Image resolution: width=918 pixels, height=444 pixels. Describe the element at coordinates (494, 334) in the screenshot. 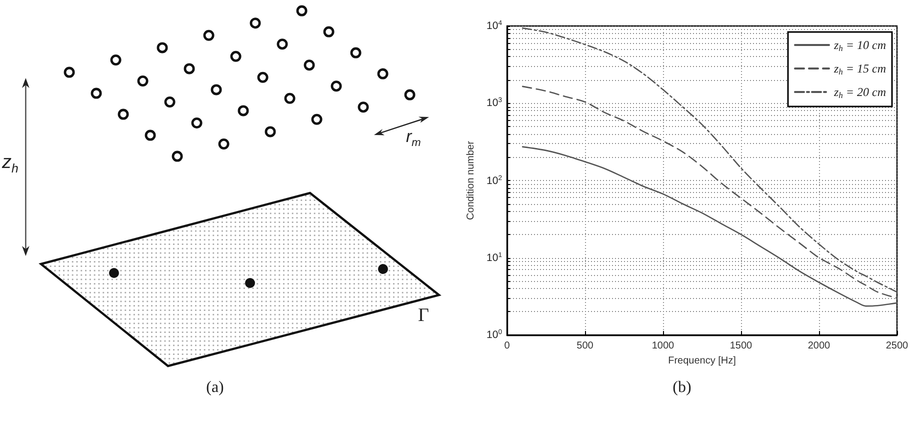

I see `y-tick-label: 10$^{0}$` at that location.